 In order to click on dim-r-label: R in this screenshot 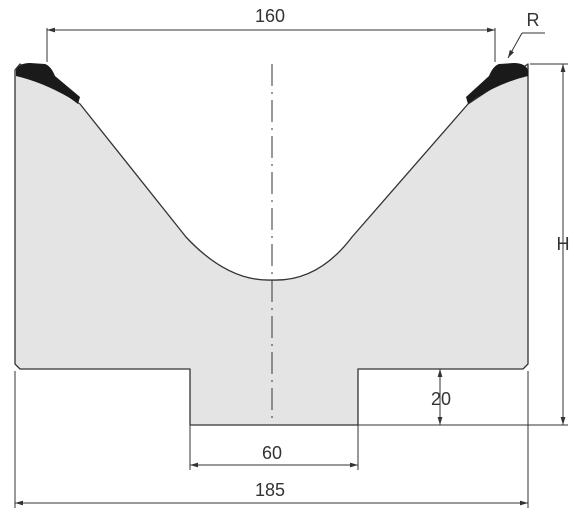, I will do `click(533, 20)`.